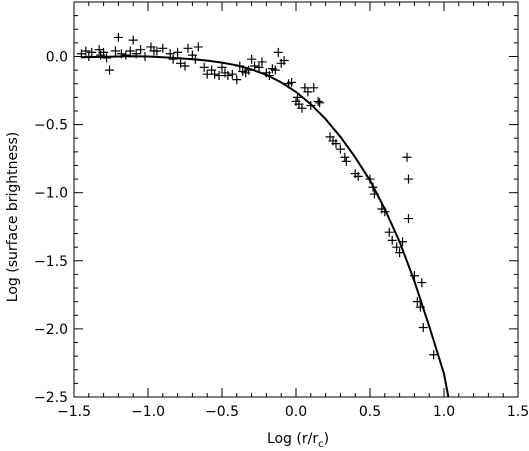 The height and width of the screenshot is (451, 529). I want to click on x-tick-label: −1.5, so click(74, 412).